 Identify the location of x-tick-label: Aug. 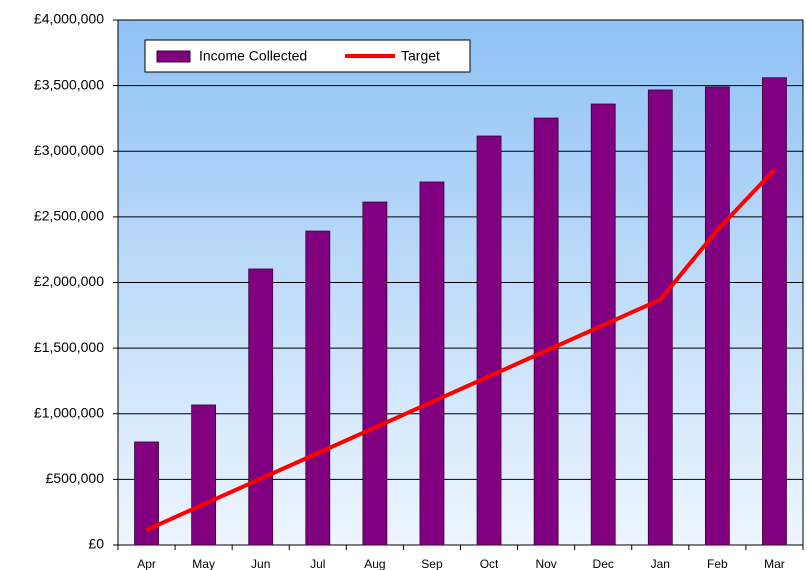
(374, 563).